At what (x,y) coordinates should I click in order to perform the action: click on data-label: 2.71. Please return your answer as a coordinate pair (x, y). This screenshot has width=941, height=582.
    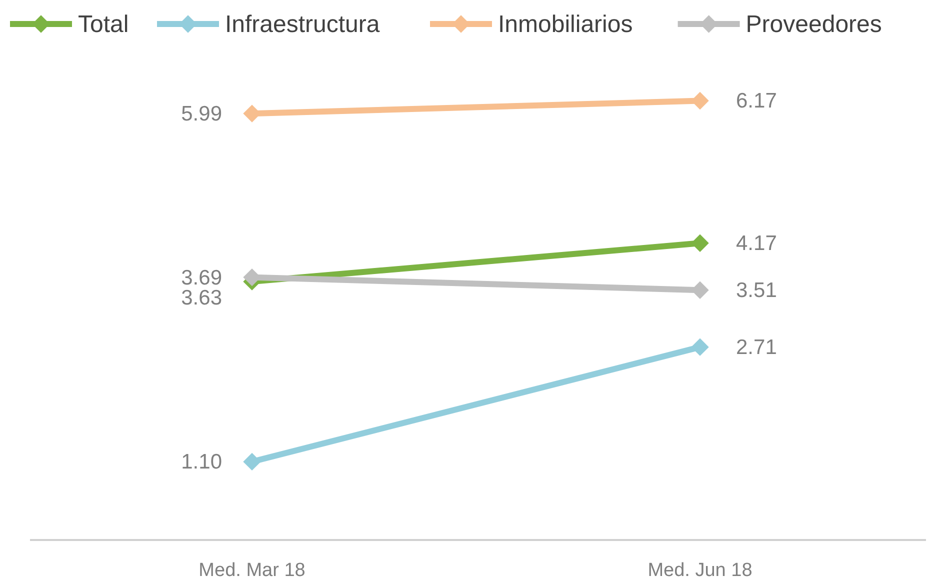
    Looking at the image, I should click on (756, 348).